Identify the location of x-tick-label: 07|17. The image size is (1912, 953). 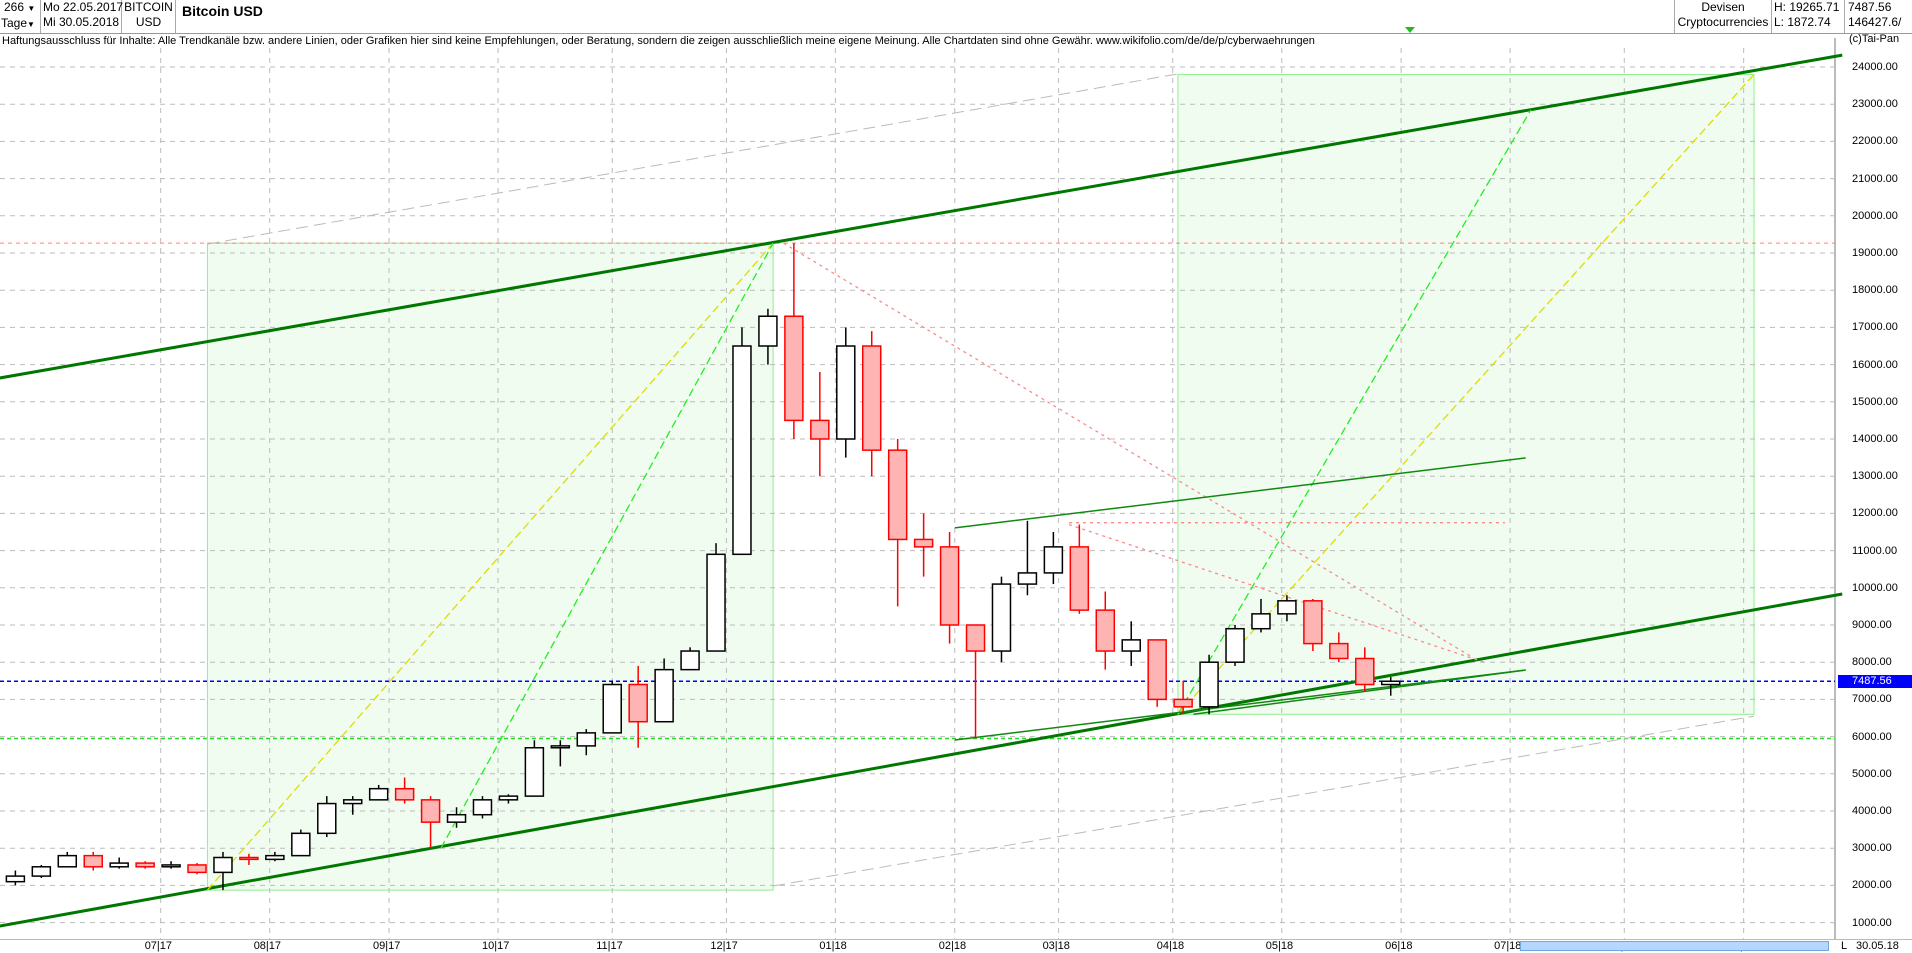
(158, 946).